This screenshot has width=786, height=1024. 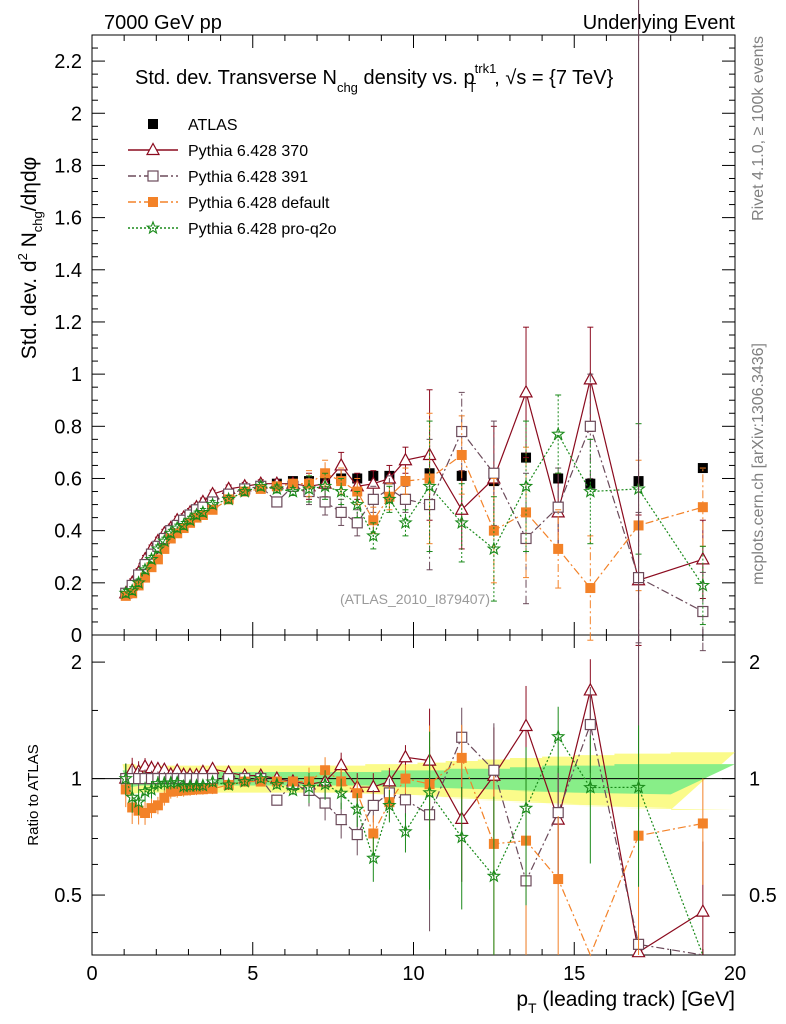 I want to click on legend-marker-atlas, so click(x=153, y=124).